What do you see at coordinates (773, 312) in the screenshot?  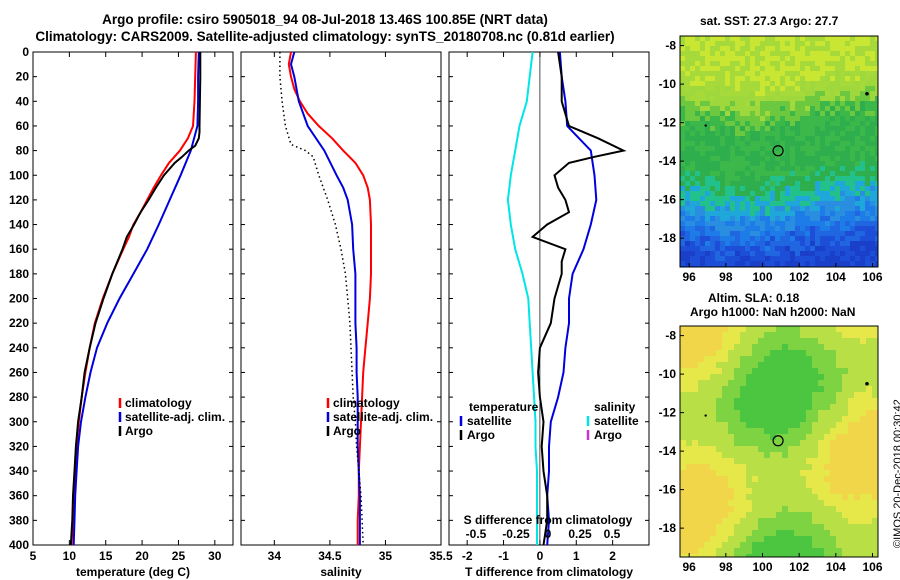 I see `sla-map-label-line2: Argo h1000: NaN h2000: NaN` at bounding box center [773, 312].